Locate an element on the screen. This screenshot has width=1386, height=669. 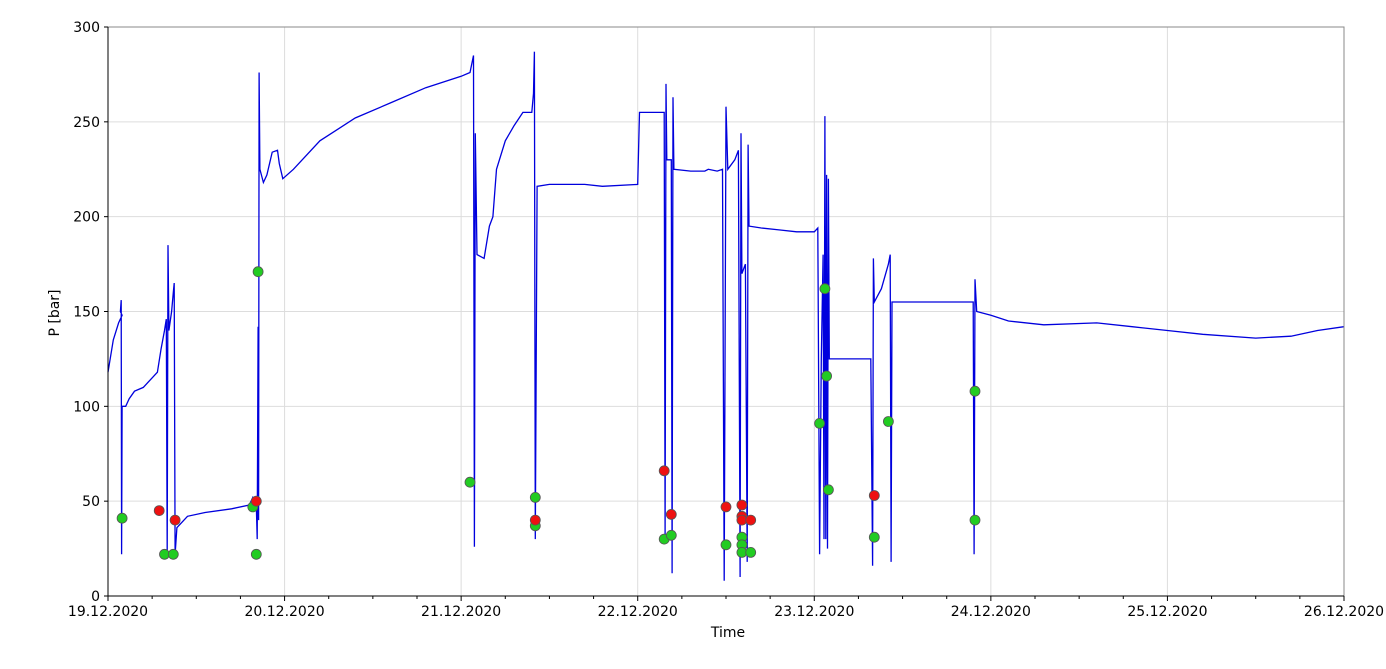
x-axis-label: Time is located at coordinates (727, 633).